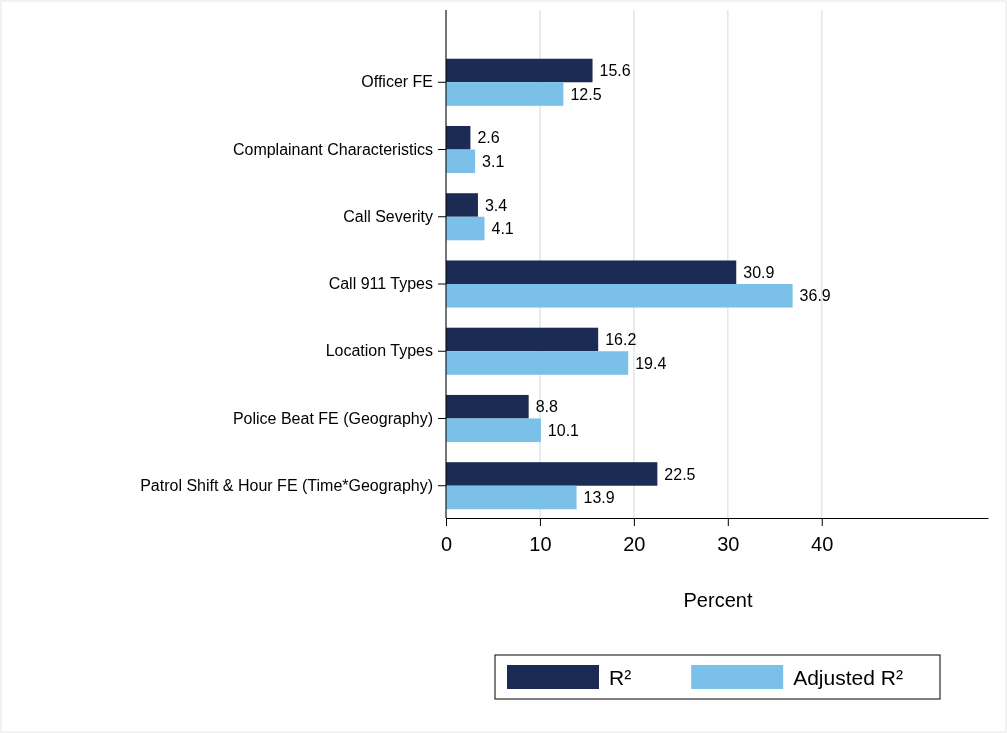 The width and height of the screenshot is (1007, 733). Describe the element at coordinates (728, 544) in the screenshot. I see `x-tick-label: 30` at that location.